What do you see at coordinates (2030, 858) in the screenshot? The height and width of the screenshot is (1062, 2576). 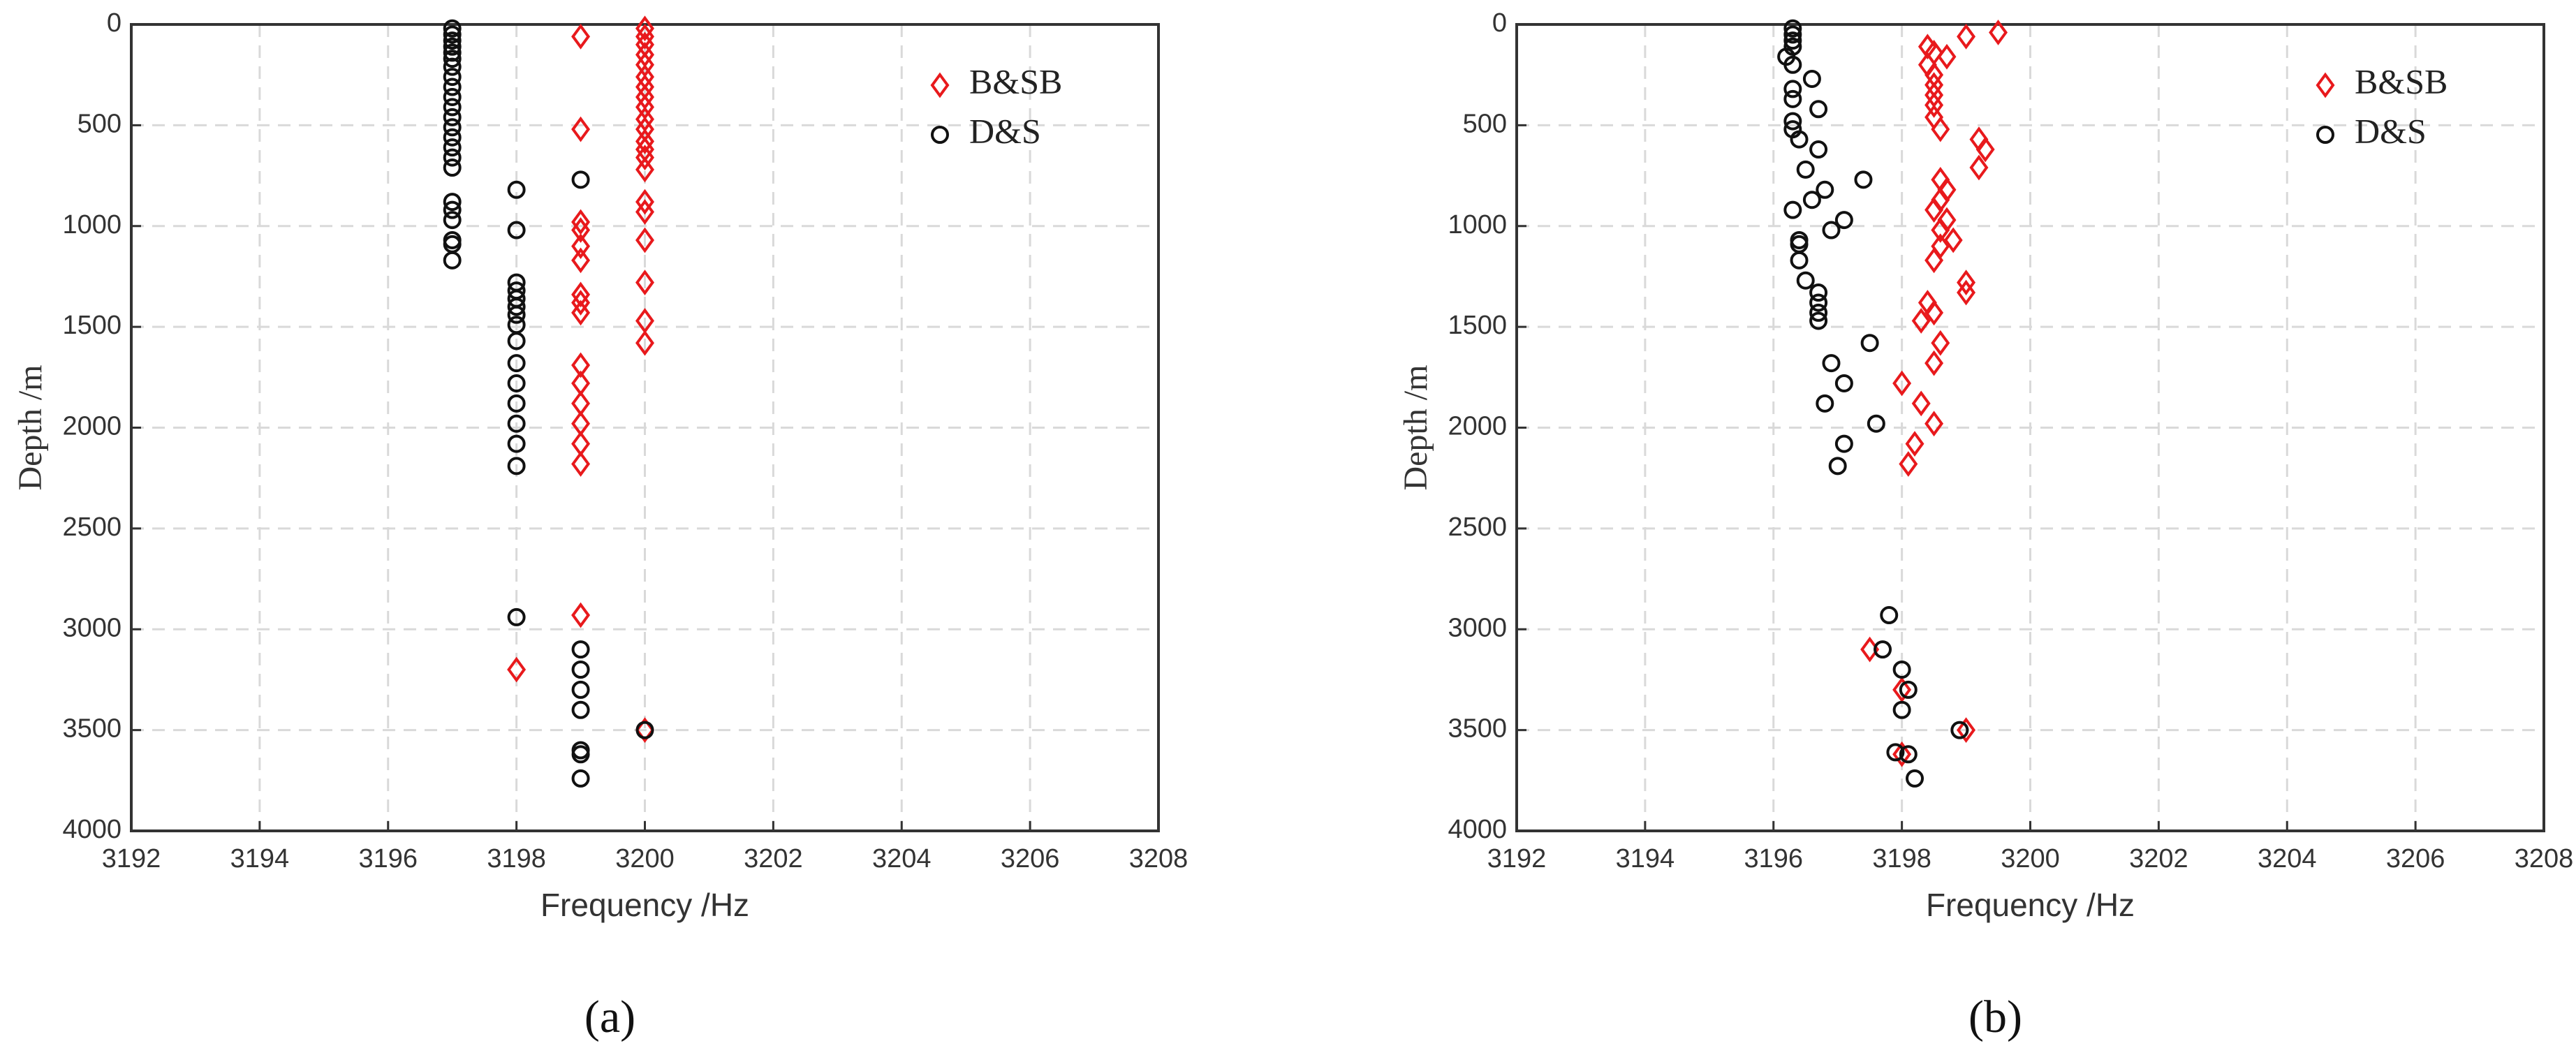 I see `x-tick-label: 3200` at bounding box center [2030, 858].